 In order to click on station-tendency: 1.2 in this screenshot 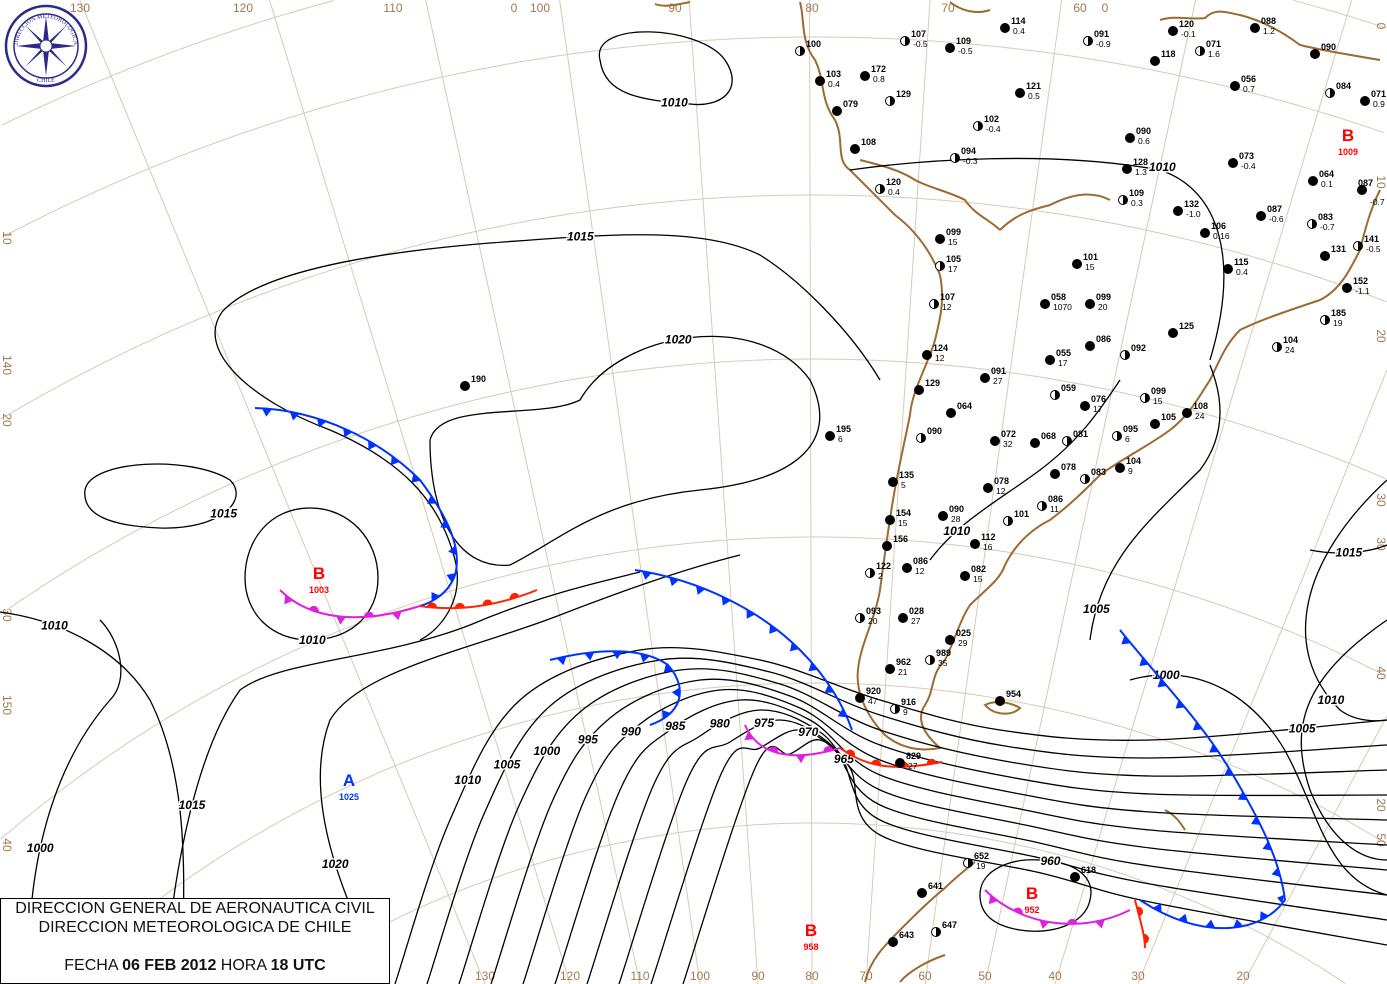, I will do `click(1269, 31)`.